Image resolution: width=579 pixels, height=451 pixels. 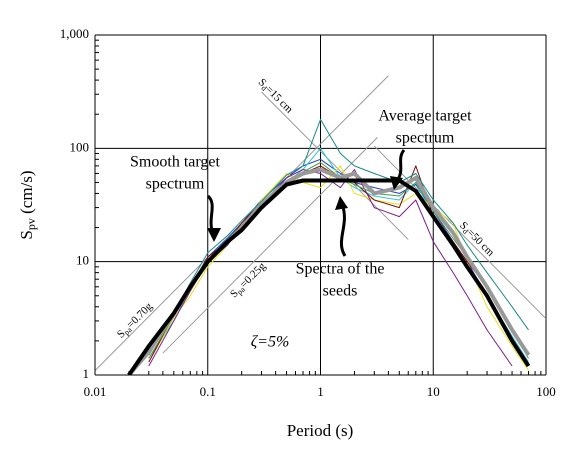 I want to click on reference-label: Sd=15 cm, so click(x=275, y=96).